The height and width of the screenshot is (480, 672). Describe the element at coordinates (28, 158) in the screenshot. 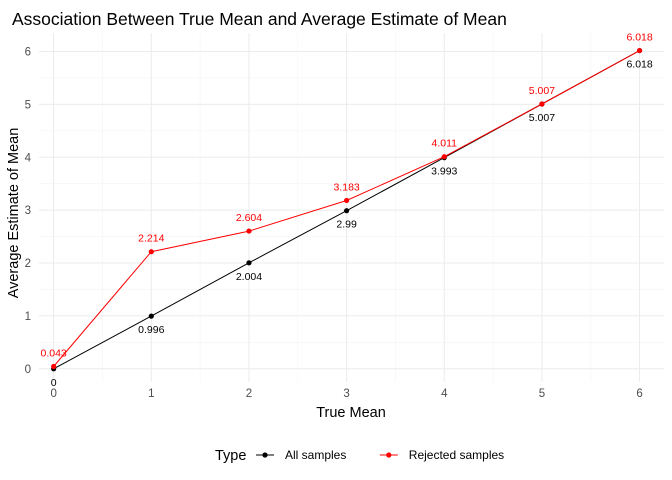

I see `y-tick-label: 4` at that location.